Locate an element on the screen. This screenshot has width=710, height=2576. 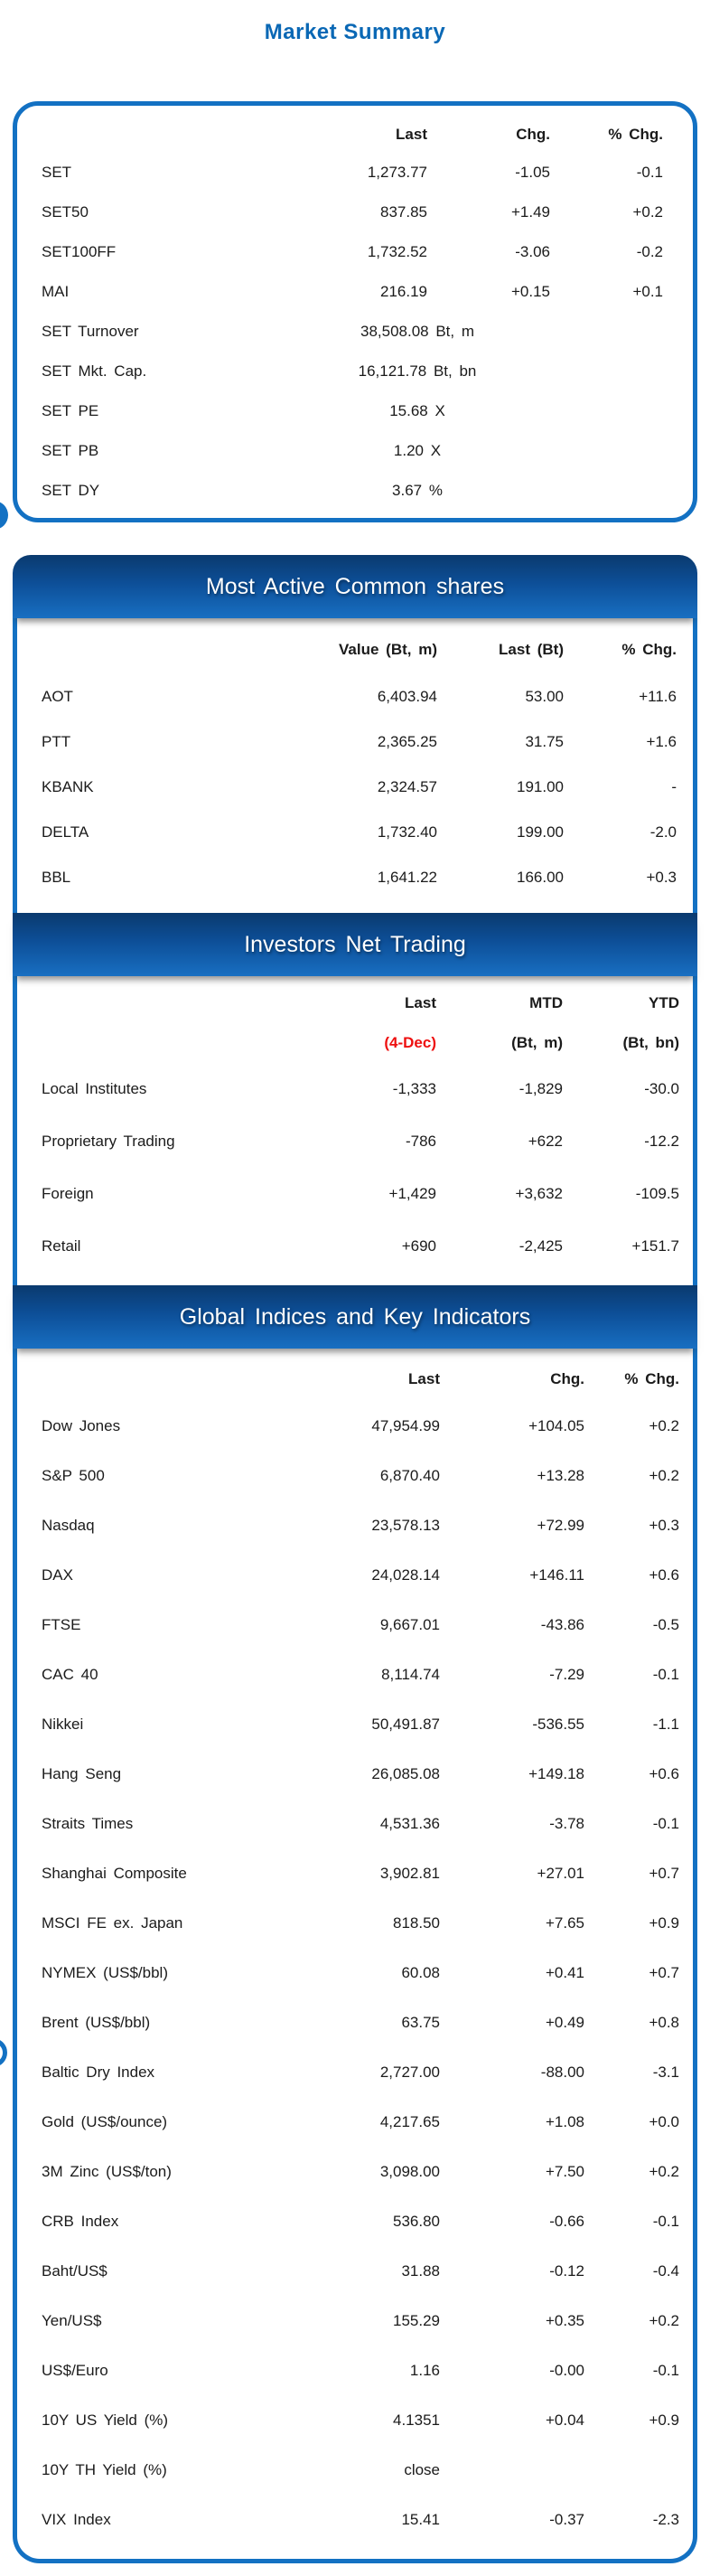
value-chg: -0.37 is located at coordinates (567, 2519).